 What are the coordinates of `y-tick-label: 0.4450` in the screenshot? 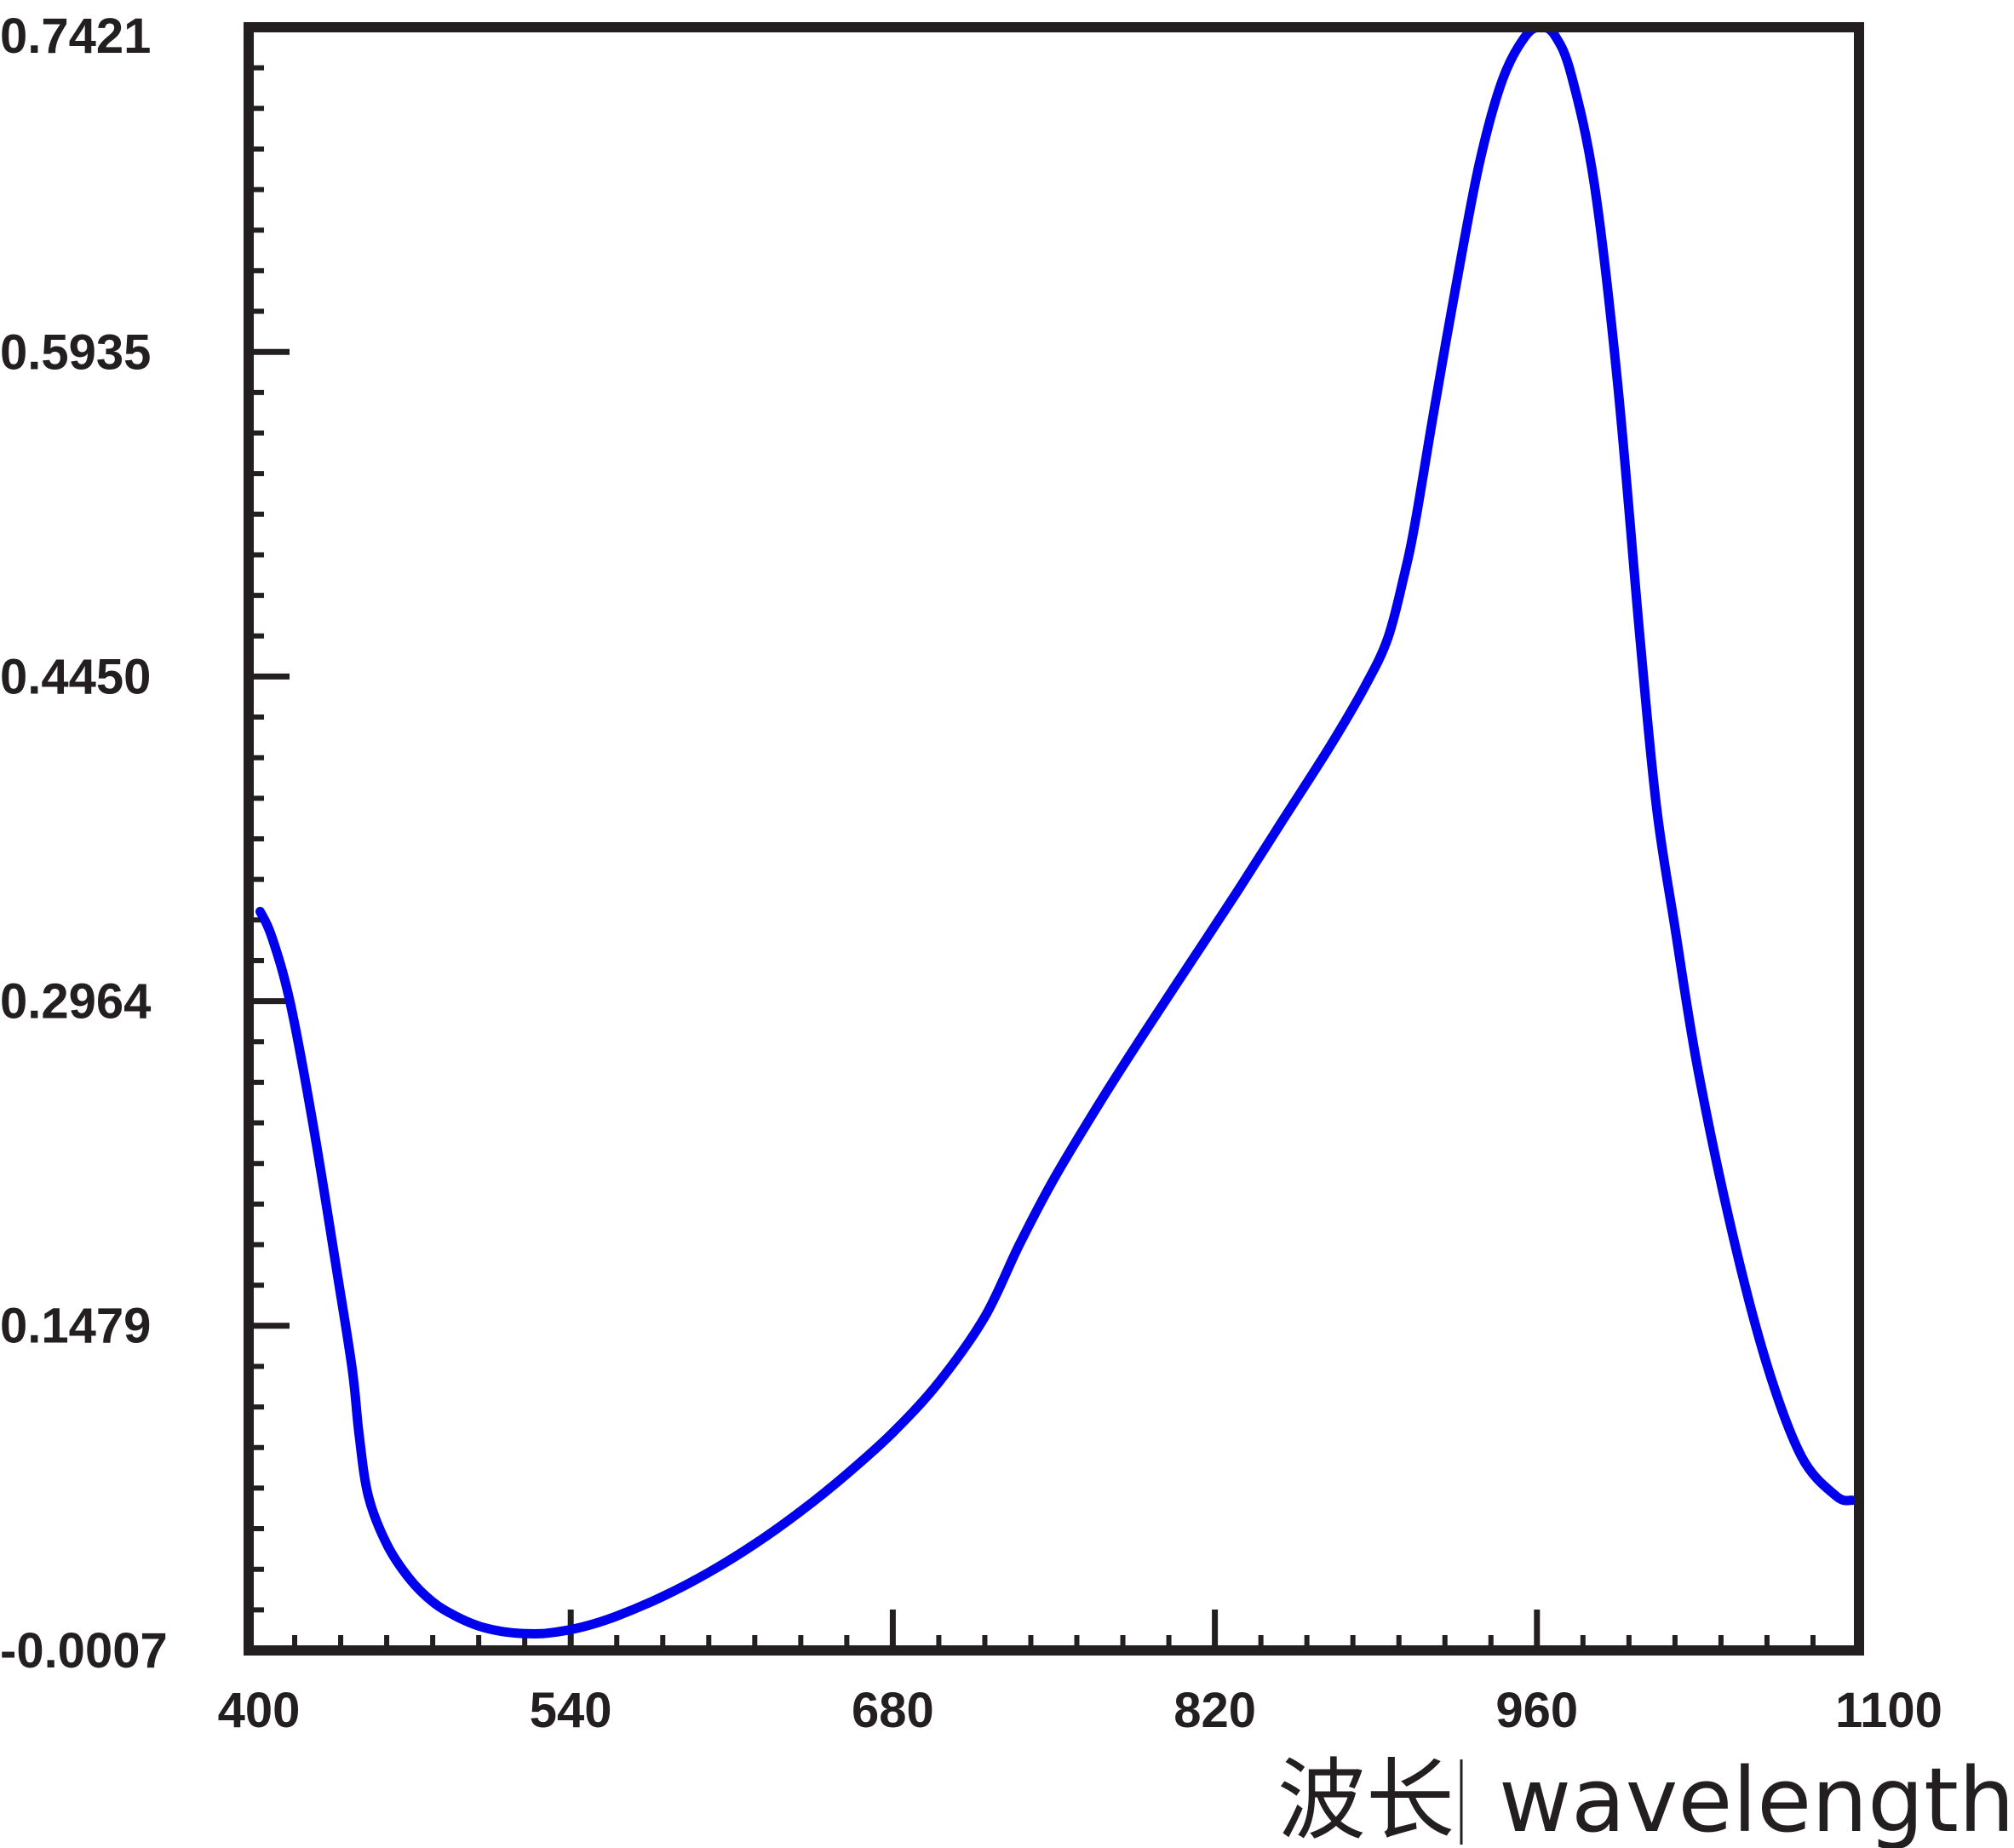 It's located at (76, 676).